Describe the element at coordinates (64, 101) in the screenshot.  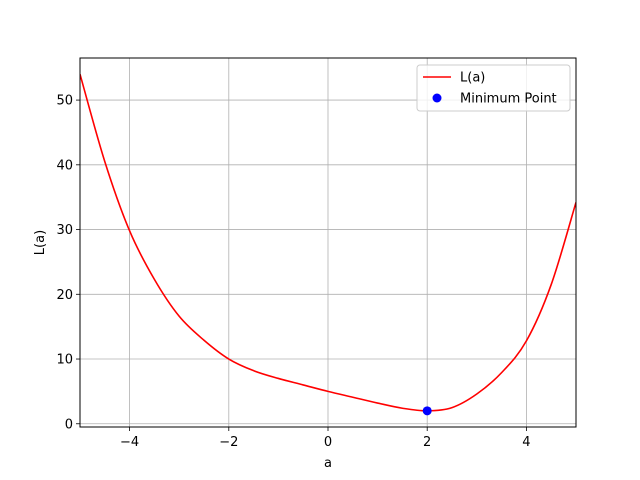
I see `y-tick-label: 50` at that location.